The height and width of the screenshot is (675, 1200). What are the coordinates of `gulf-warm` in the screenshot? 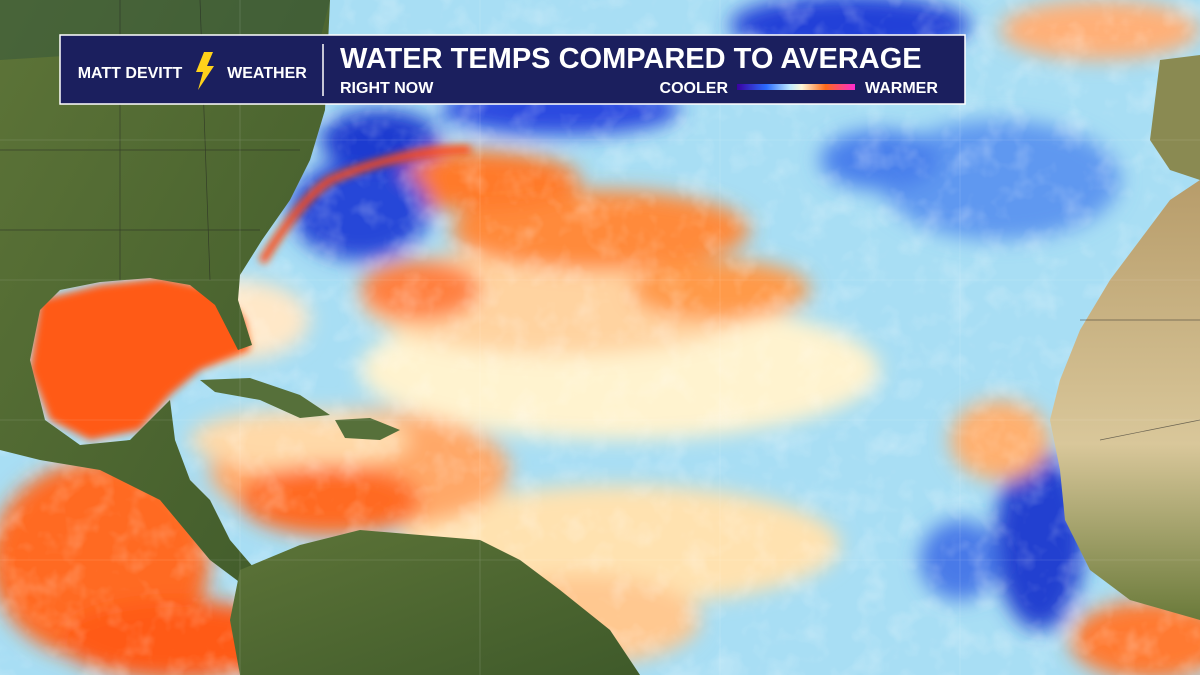 It's located at (140, 359).